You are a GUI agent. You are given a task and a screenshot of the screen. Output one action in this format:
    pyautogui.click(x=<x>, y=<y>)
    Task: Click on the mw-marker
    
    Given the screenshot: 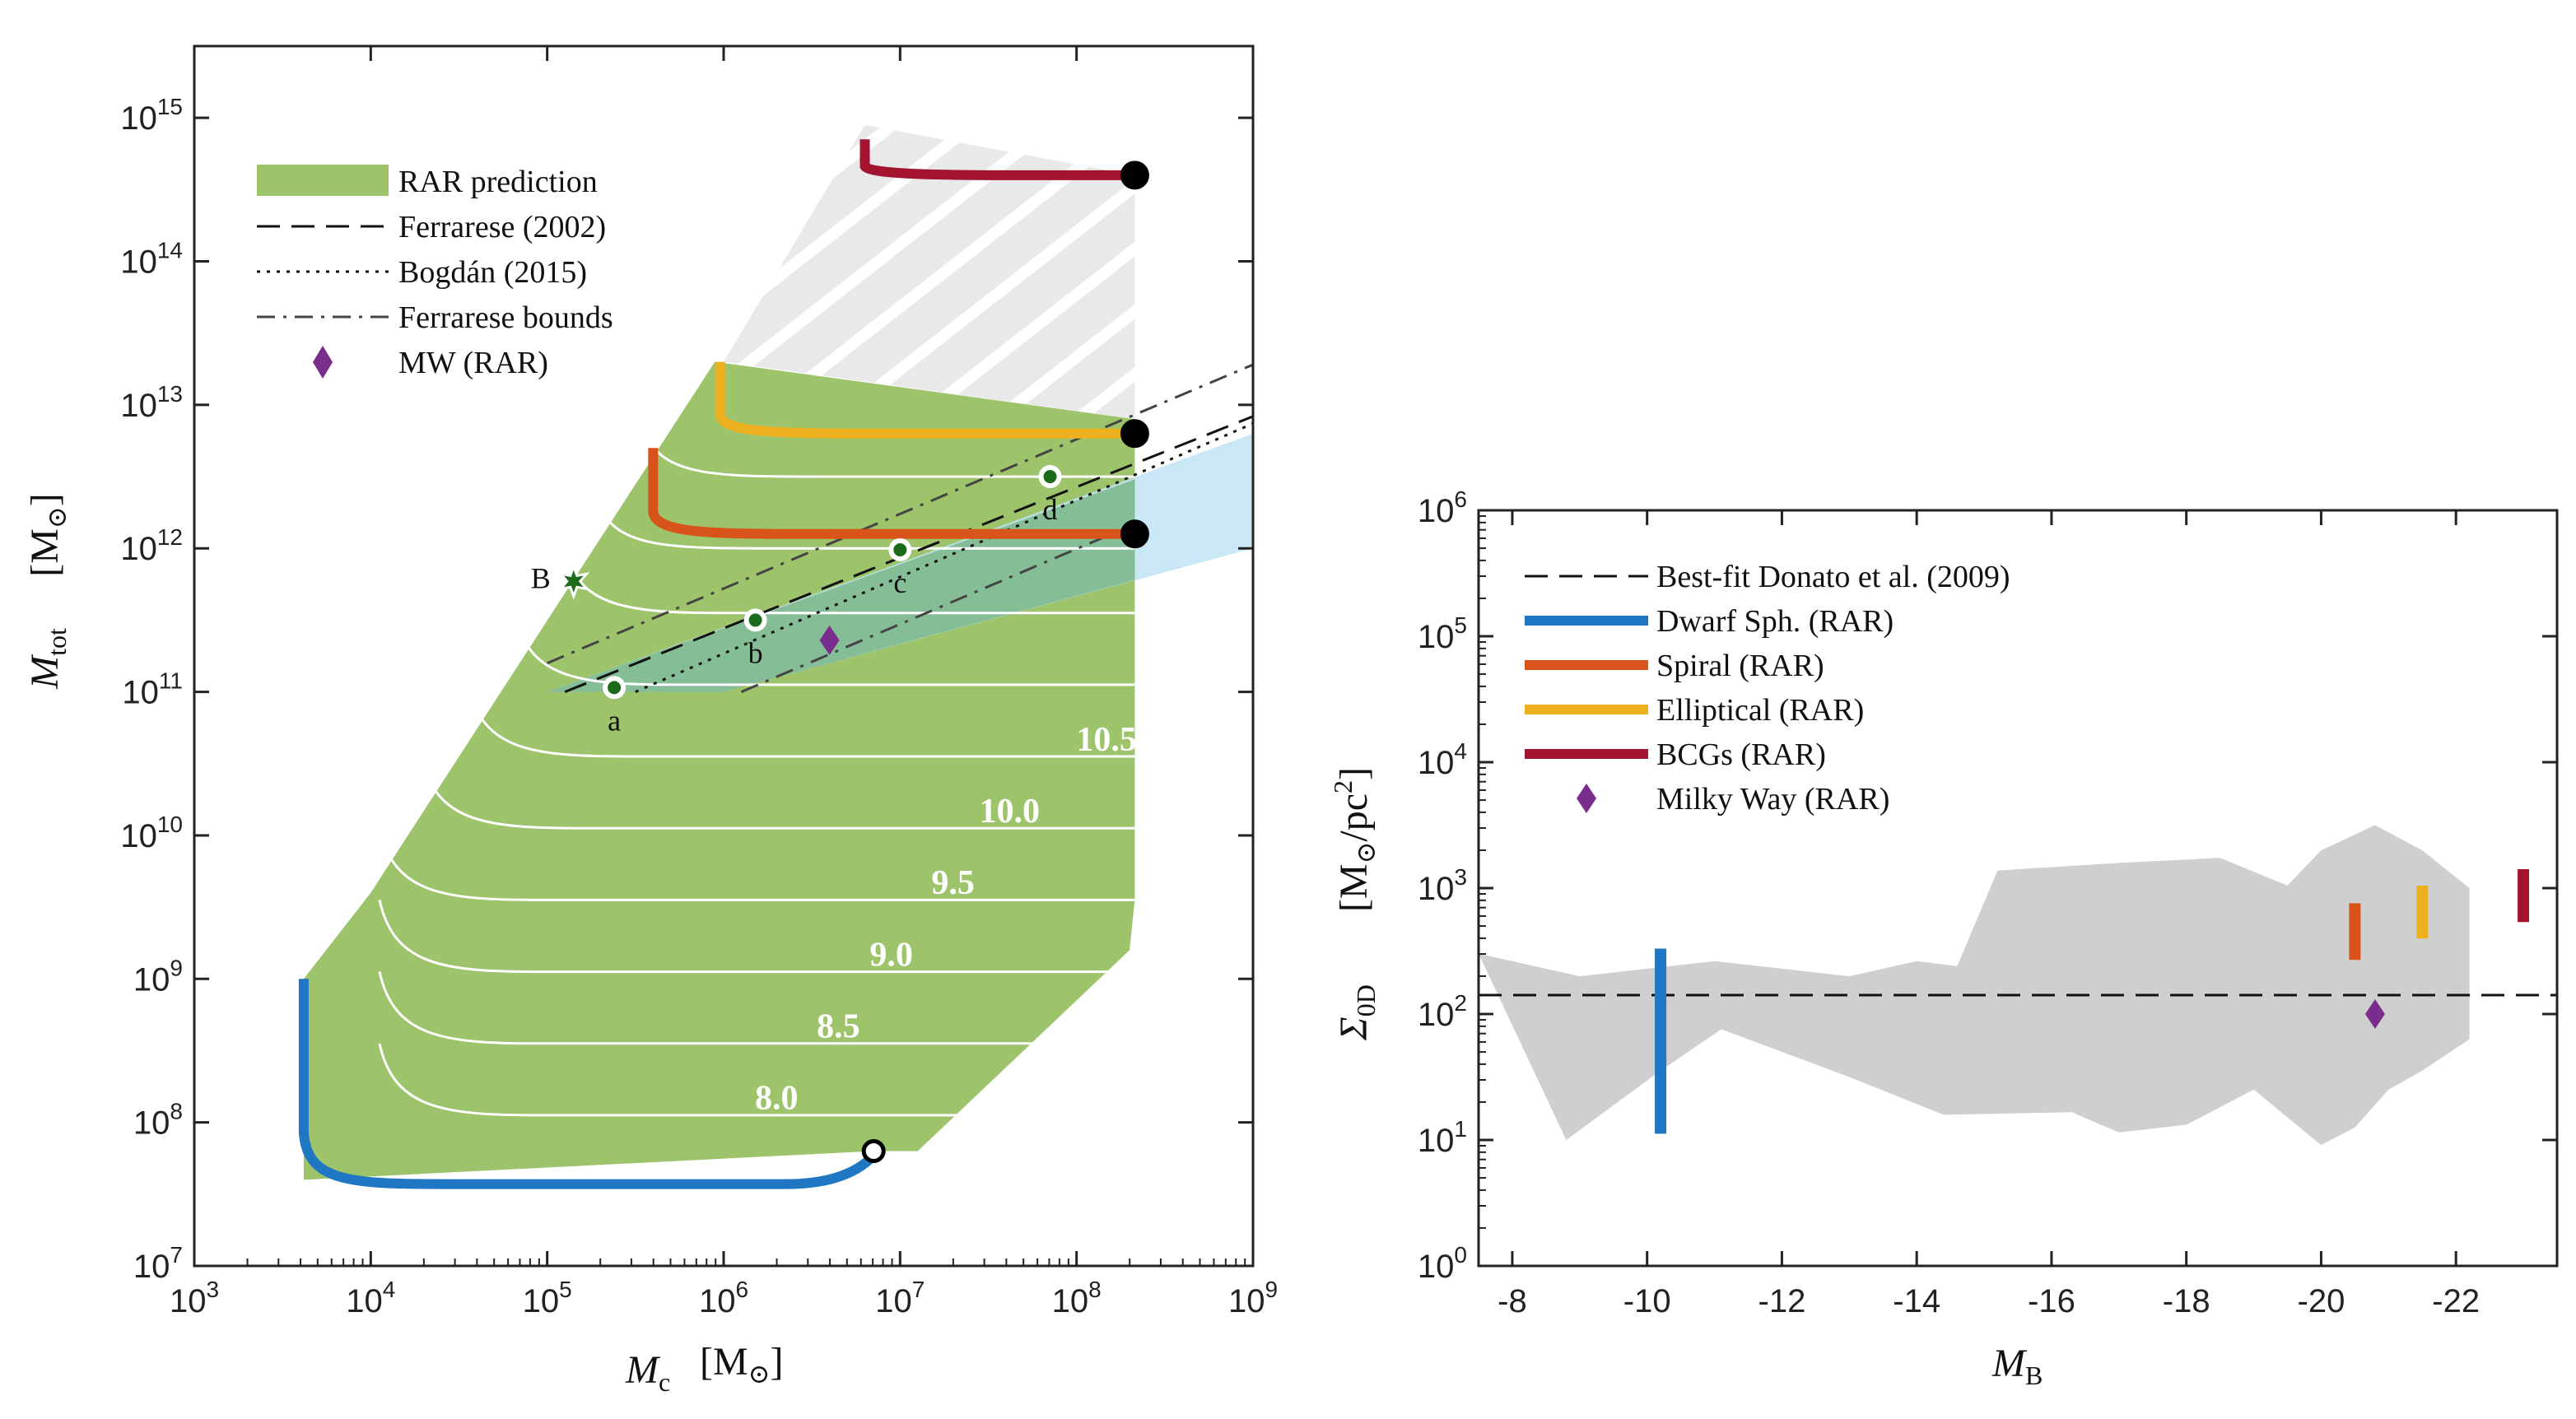 What is the action you would take?
    pyautogui.click(x=829, y=640)
    